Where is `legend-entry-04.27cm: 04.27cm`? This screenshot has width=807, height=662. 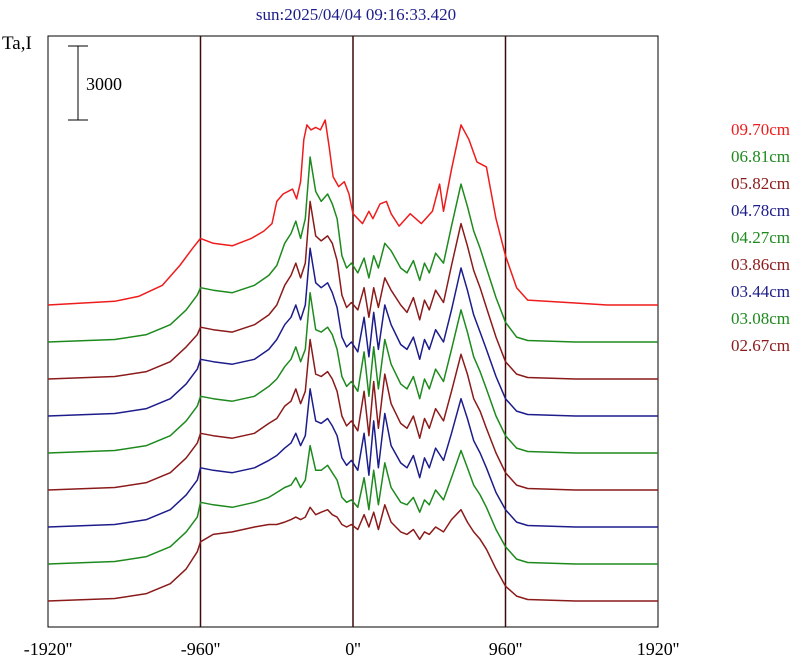
legend-entry-04.27cm: 04.27cm is located at coordinates (760, 237).